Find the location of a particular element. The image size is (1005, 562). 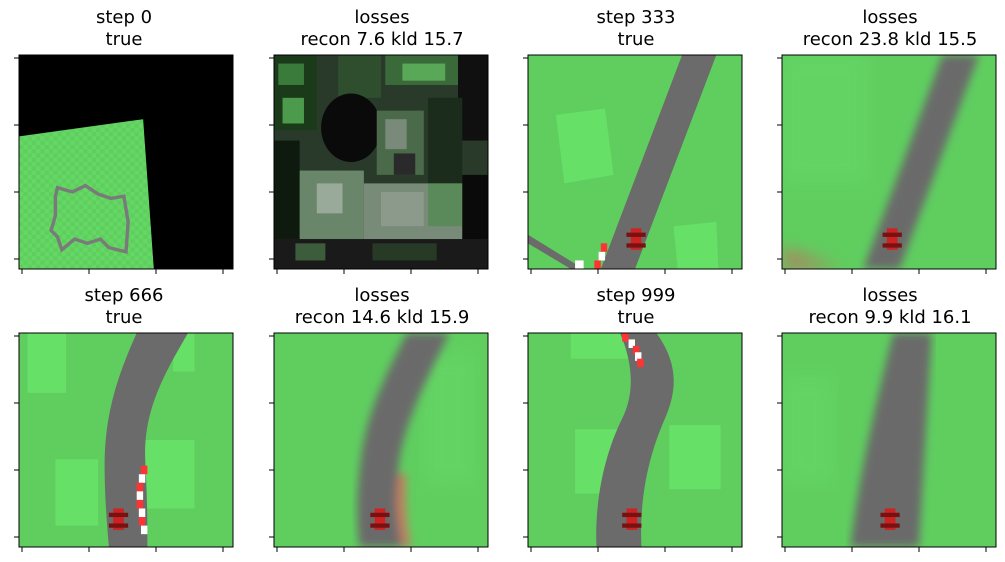

panel-5: step 666 true is located at coordinates (124, 418).